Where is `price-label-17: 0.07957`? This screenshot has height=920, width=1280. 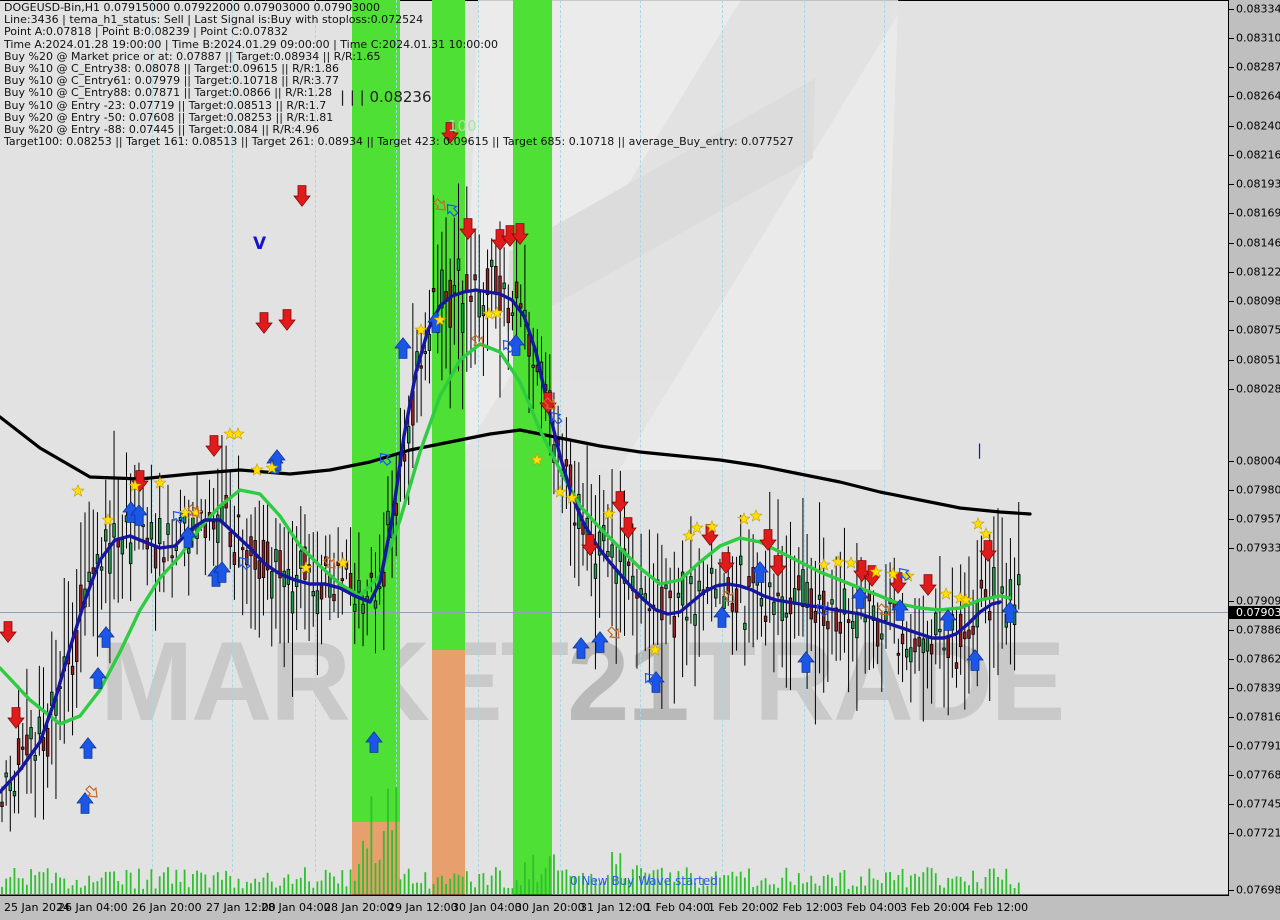 price-label-17: 0.07957 is located at coordinates (1258, 519).